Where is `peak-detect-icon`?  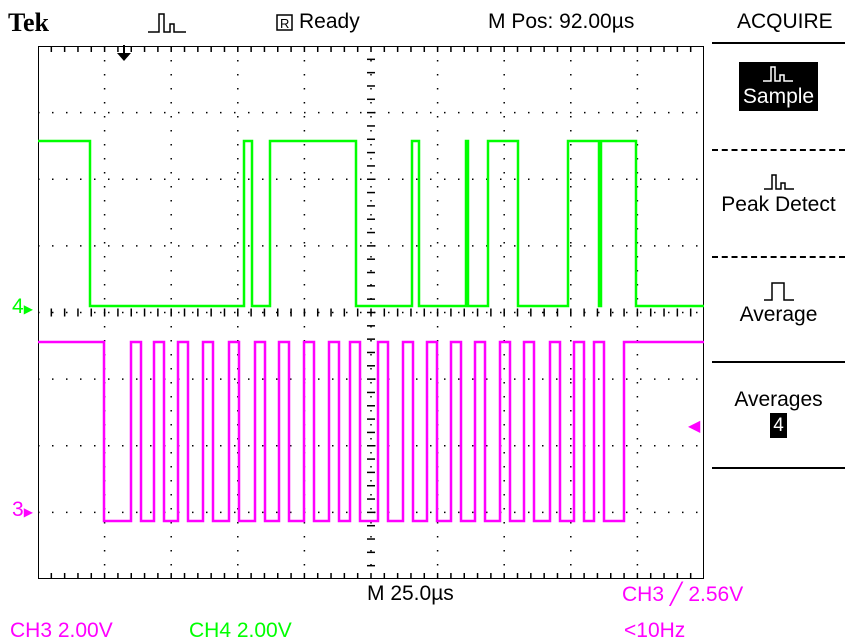 peak-detect-icon is located at coordinates (778, 182).